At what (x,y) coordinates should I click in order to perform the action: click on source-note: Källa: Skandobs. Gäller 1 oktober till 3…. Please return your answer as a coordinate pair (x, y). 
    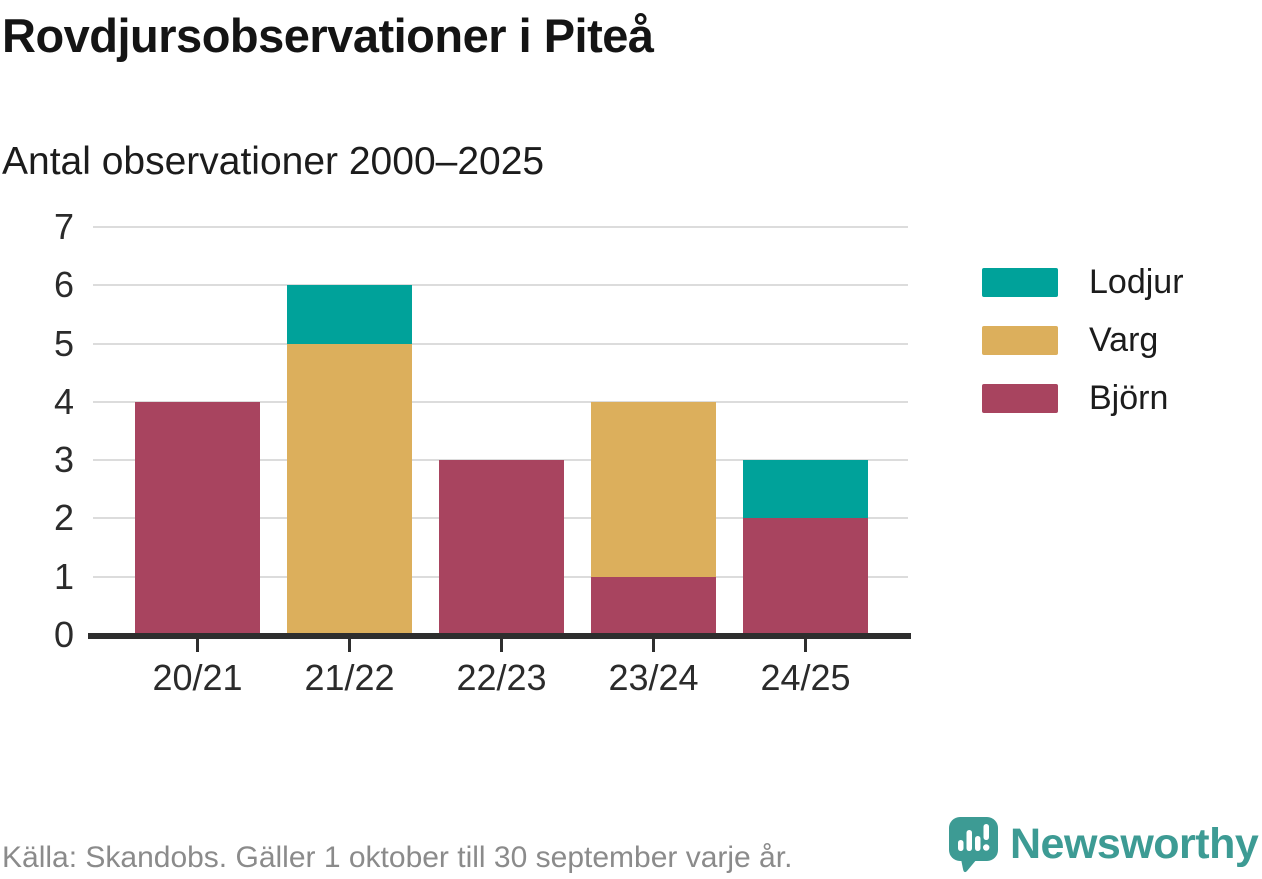
    Looking at the image, I should click on (397, 857).